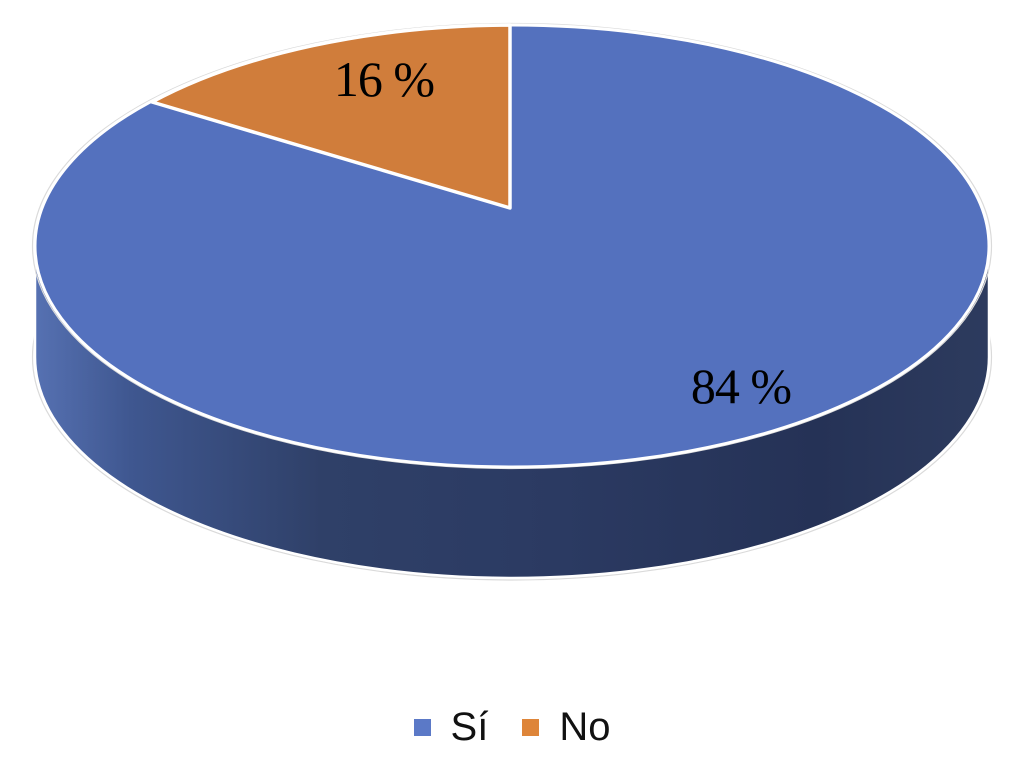  I want to click on chart-legend: Sí No, so click(512, 727).